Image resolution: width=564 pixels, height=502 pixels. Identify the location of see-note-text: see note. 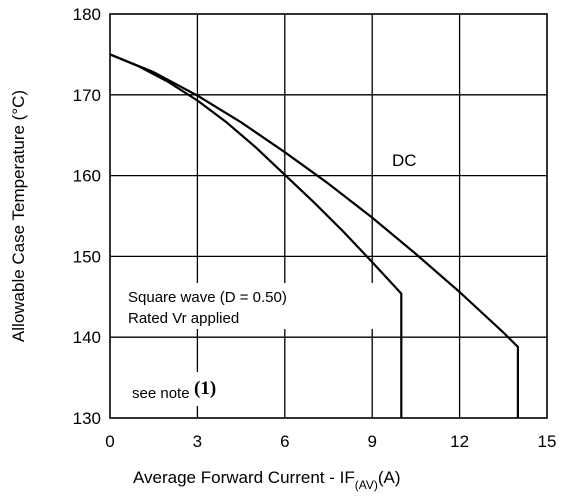
(161, 393).